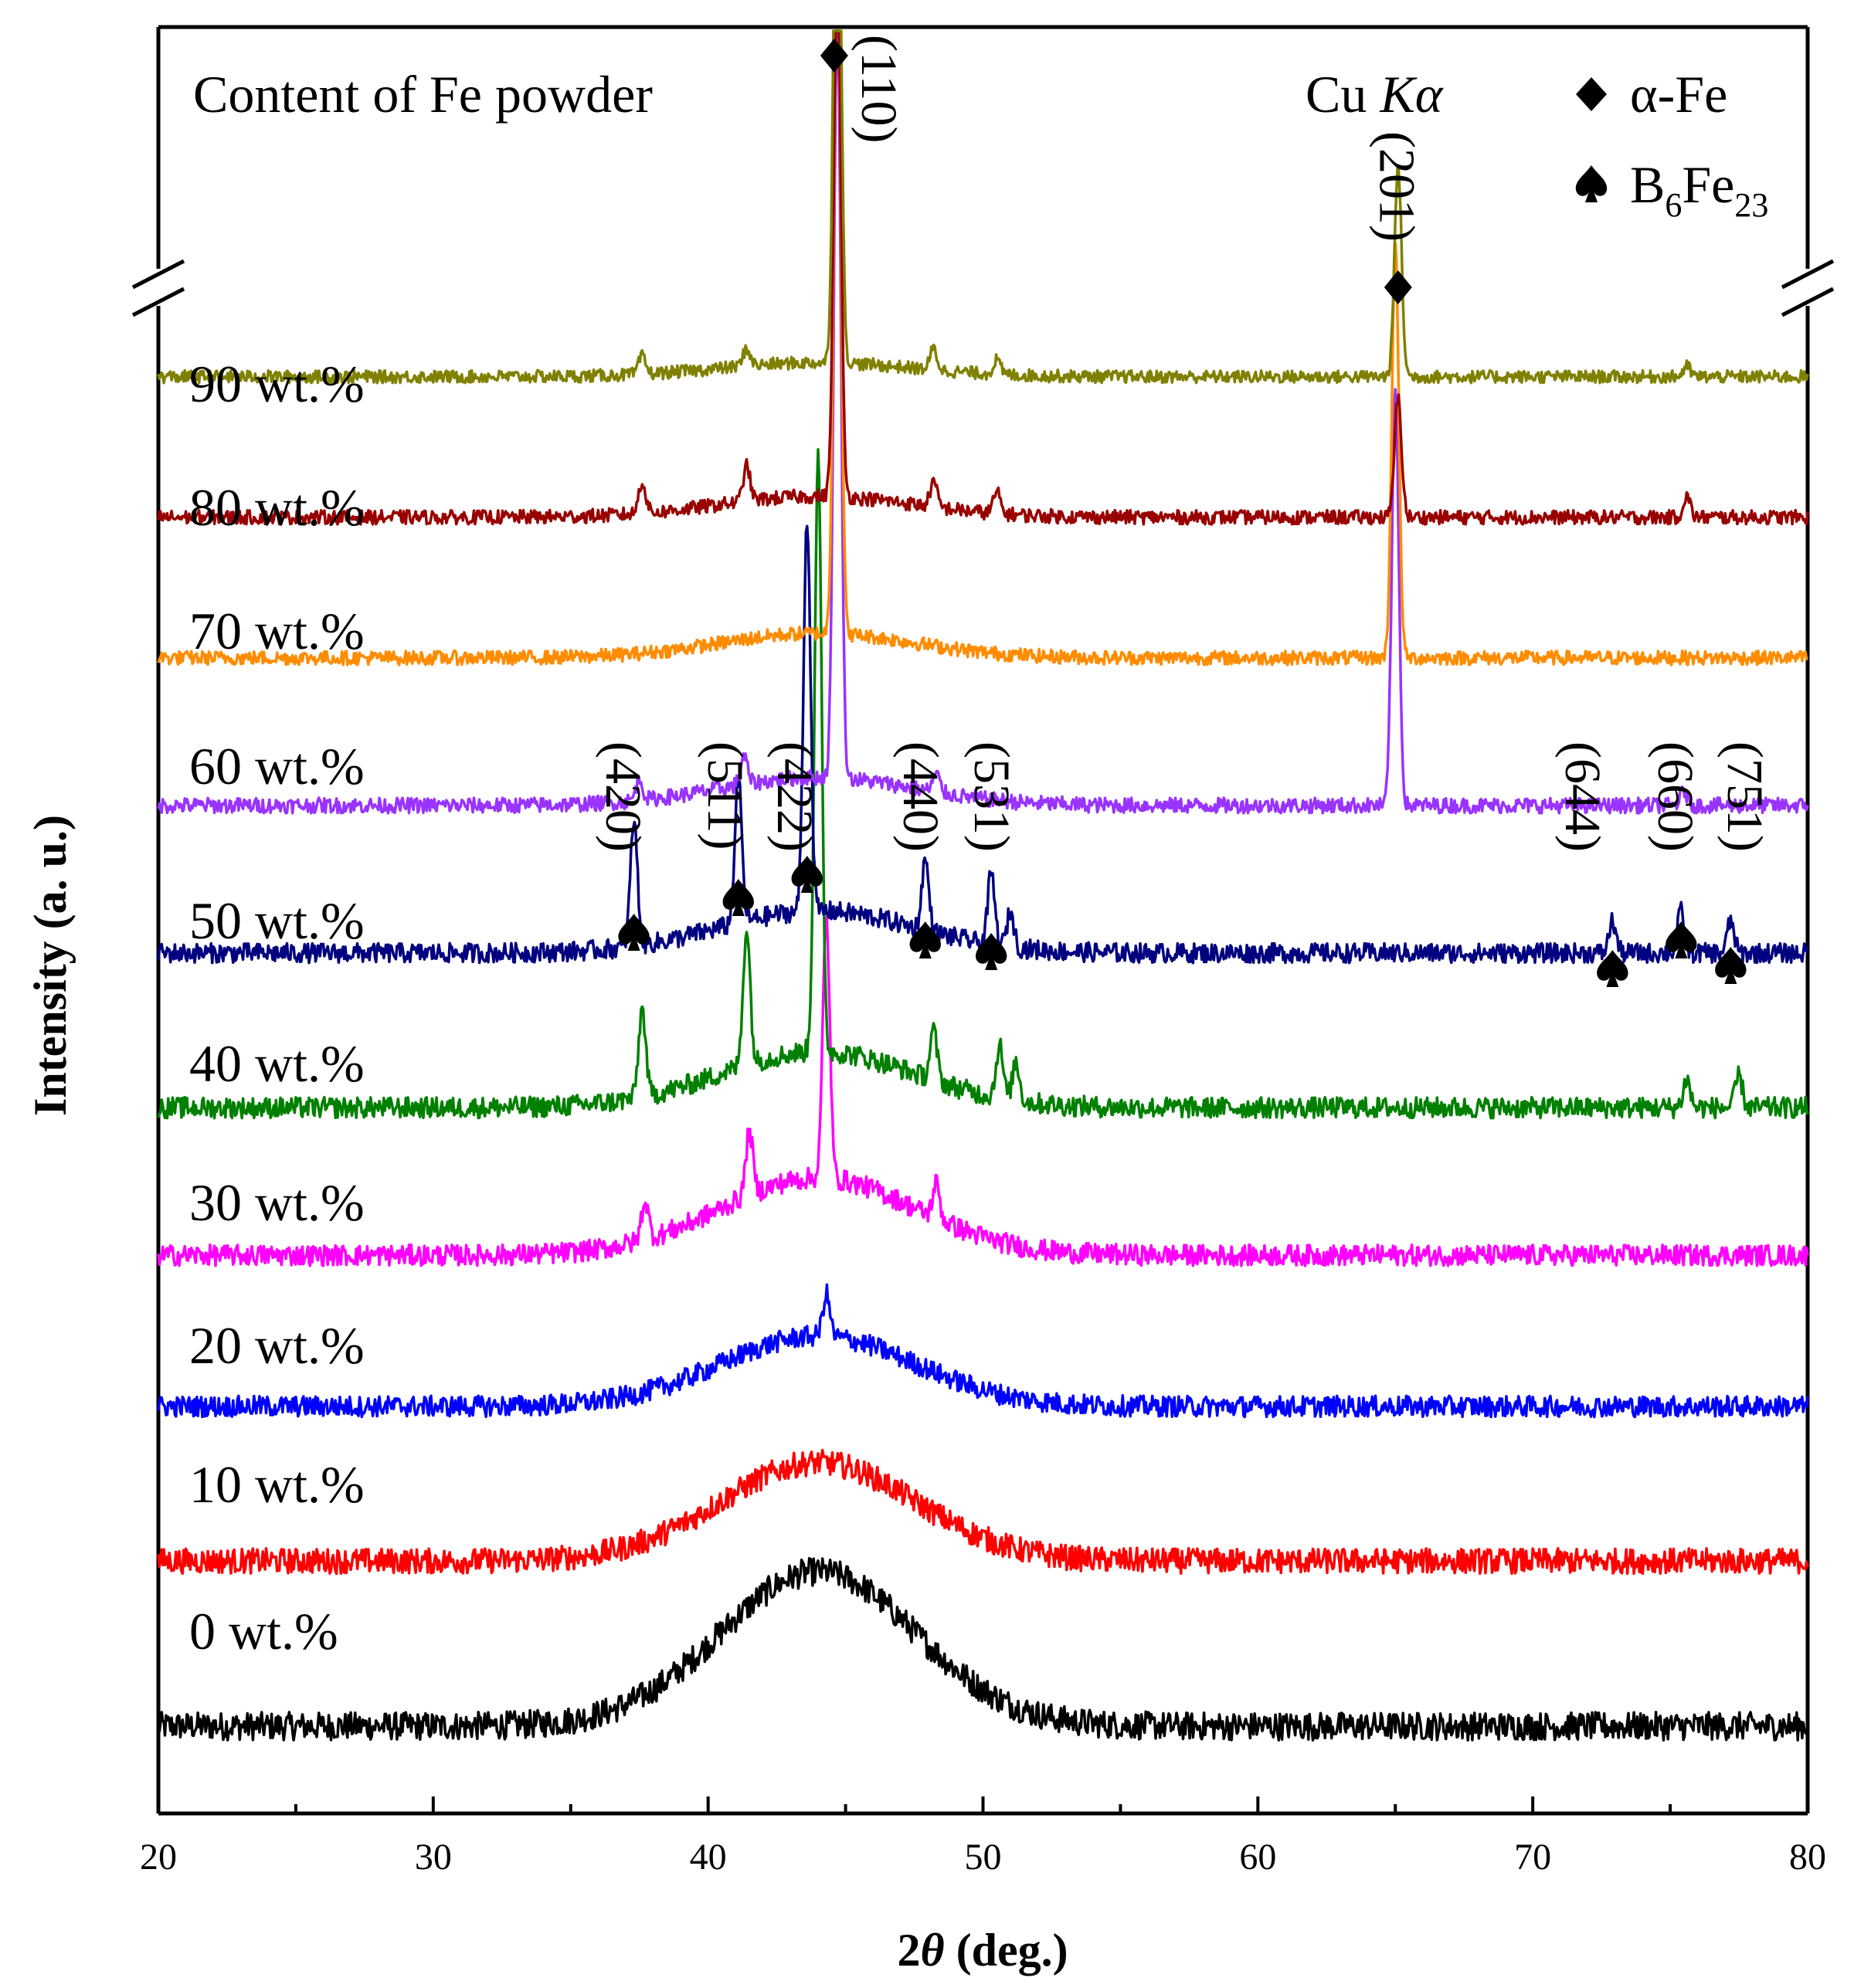 This screenshot has width=1854, height=1988. I want to click on x-axis-title: 2θ (deg.), so click(982, 1950).